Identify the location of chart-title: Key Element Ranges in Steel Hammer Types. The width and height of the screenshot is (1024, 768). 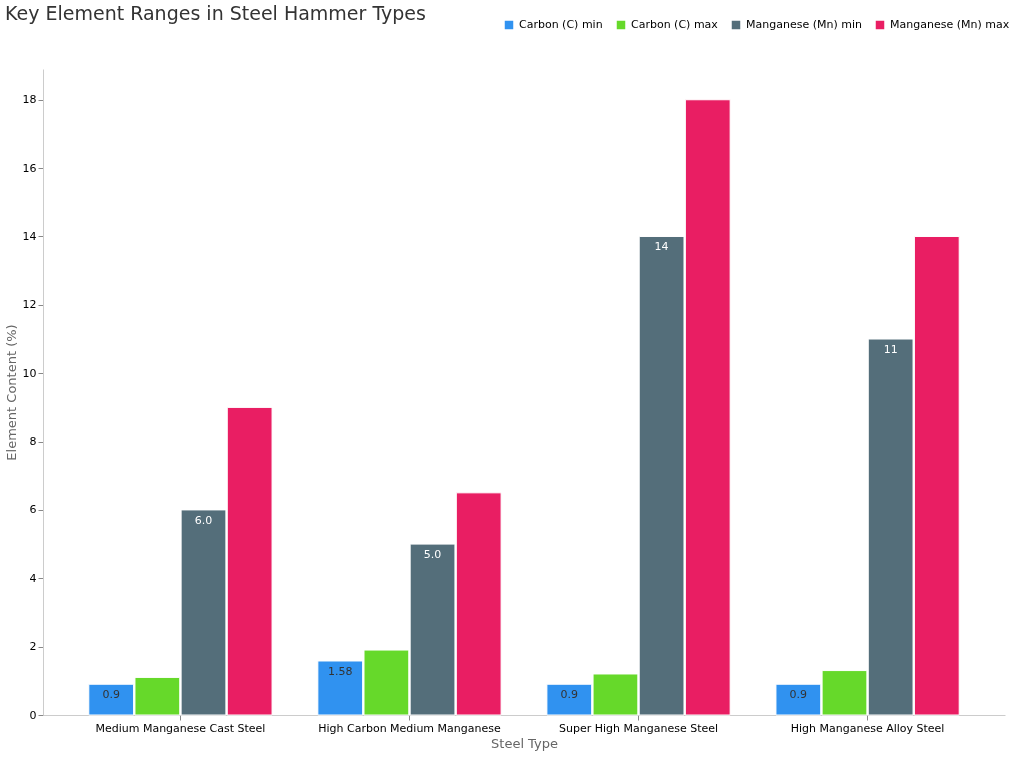
(215, 13).